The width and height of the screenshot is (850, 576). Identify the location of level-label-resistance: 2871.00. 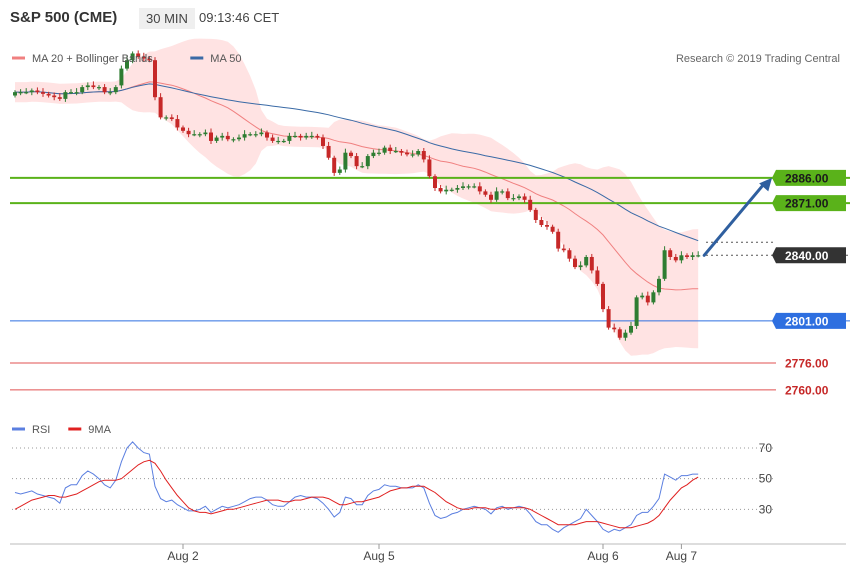
(807, 204).